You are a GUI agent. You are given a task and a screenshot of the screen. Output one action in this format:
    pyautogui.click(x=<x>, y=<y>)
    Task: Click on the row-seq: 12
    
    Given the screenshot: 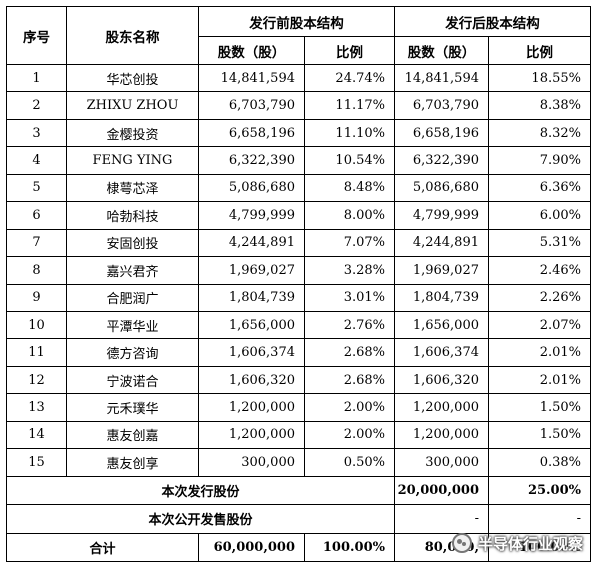 What is the action you would take?
    pyautogui.click(x=36, y=380)
    